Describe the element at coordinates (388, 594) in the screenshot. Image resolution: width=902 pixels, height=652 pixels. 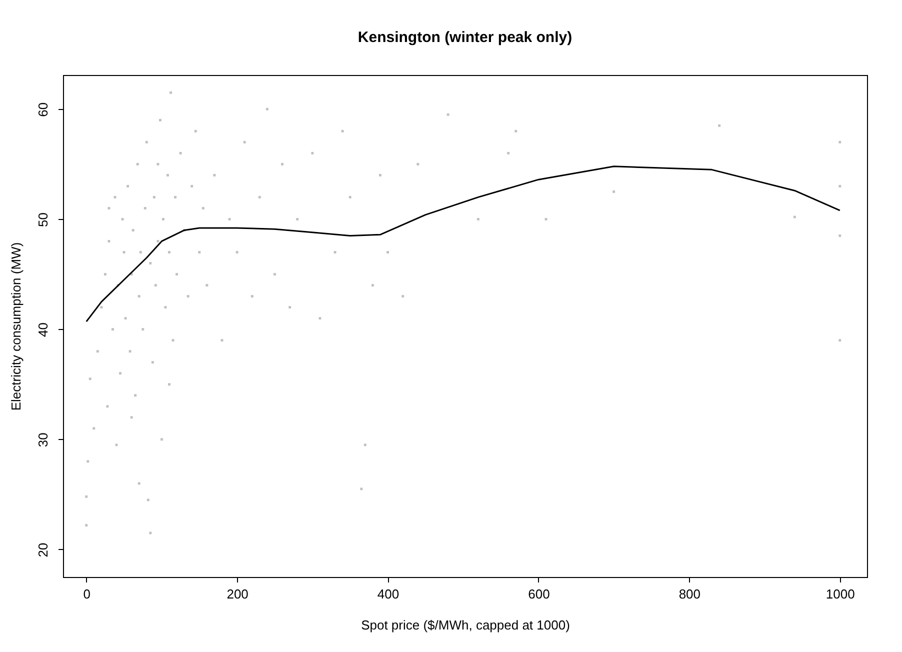
I see `x-tick-label: 400` at that location.